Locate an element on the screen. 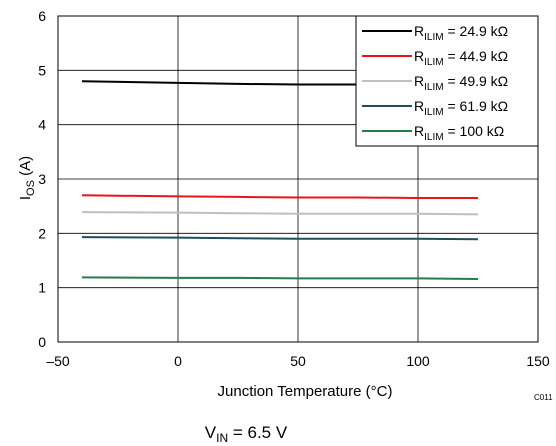 Image resolution: width=556 pixels, height=446 pixels. caption-sub: IN is located at coordinates (222, 438).